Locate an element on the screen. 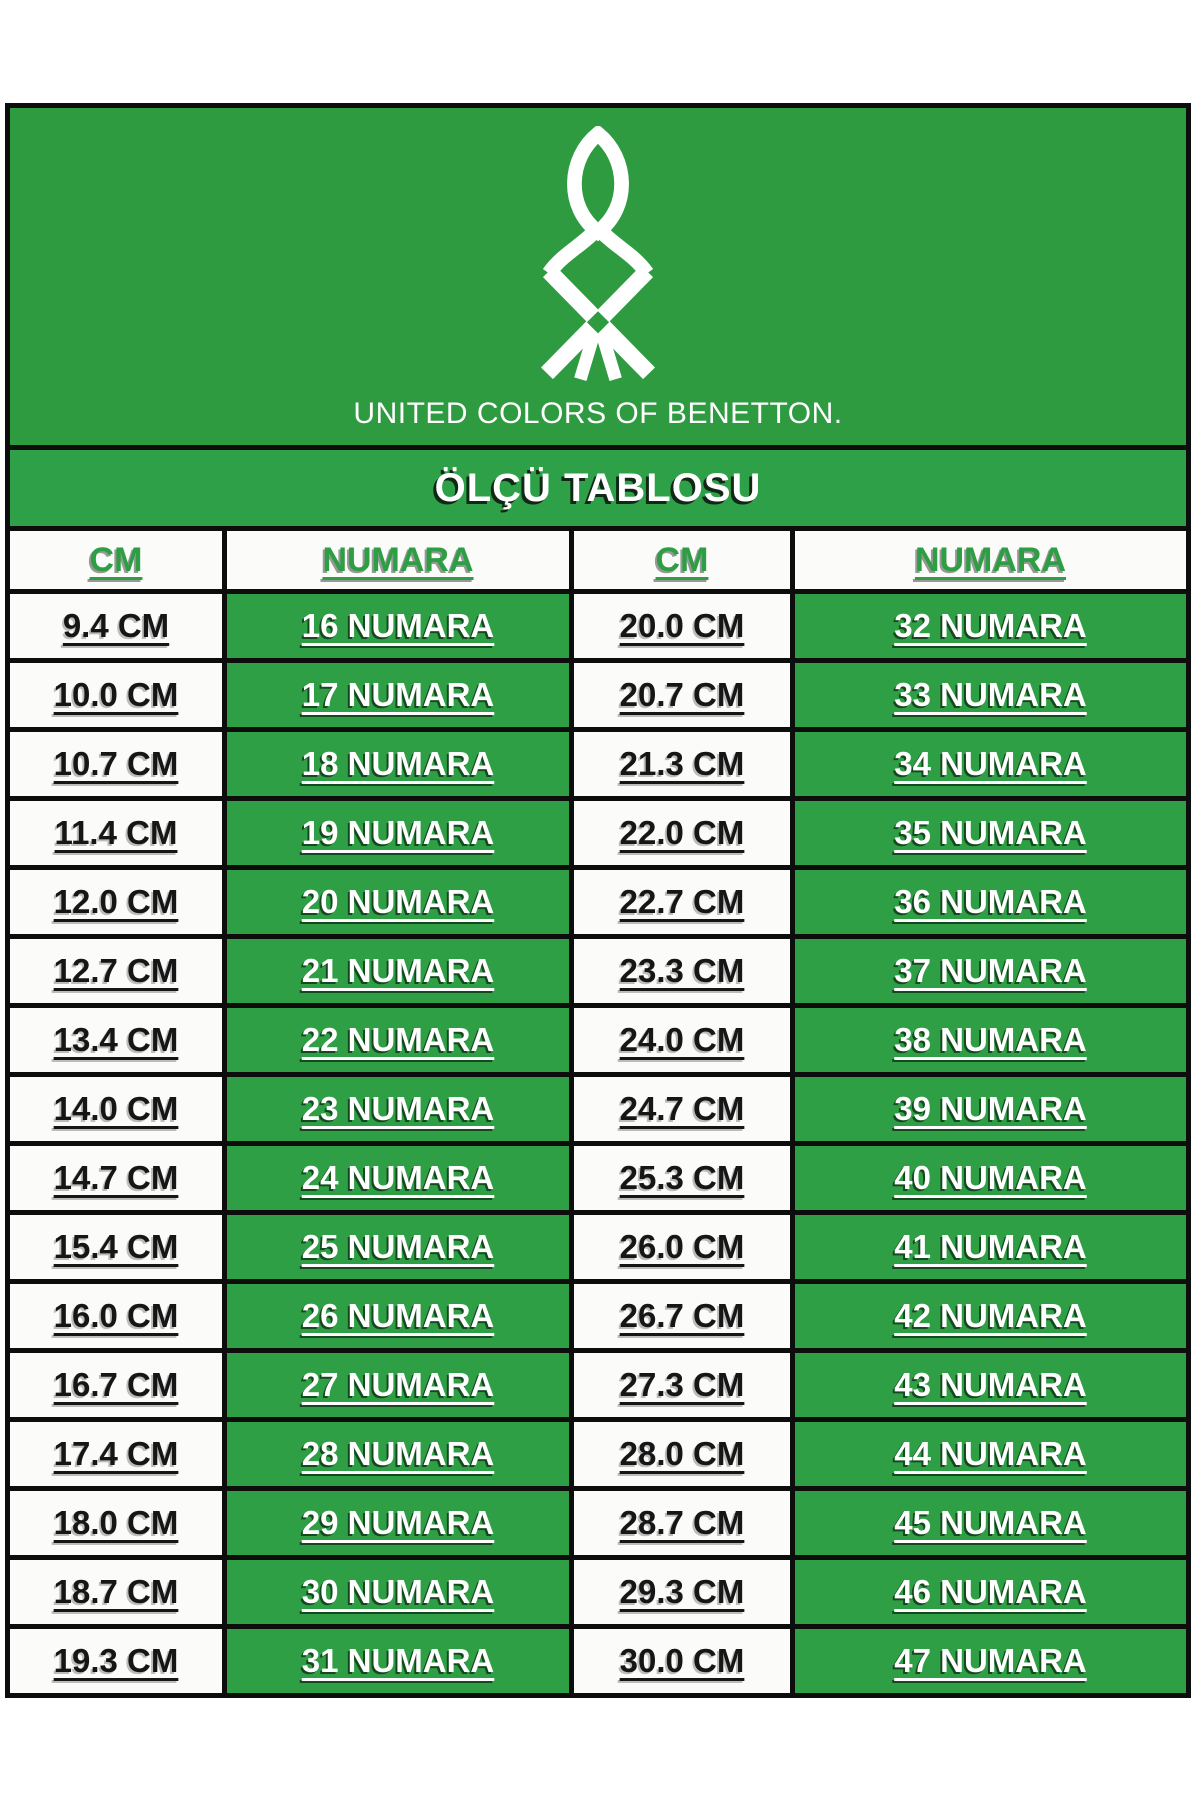 The height and width of the screenshot is (1800, 1200). numara-value: 44 NUMARA is located at coordinates (990, 1453).